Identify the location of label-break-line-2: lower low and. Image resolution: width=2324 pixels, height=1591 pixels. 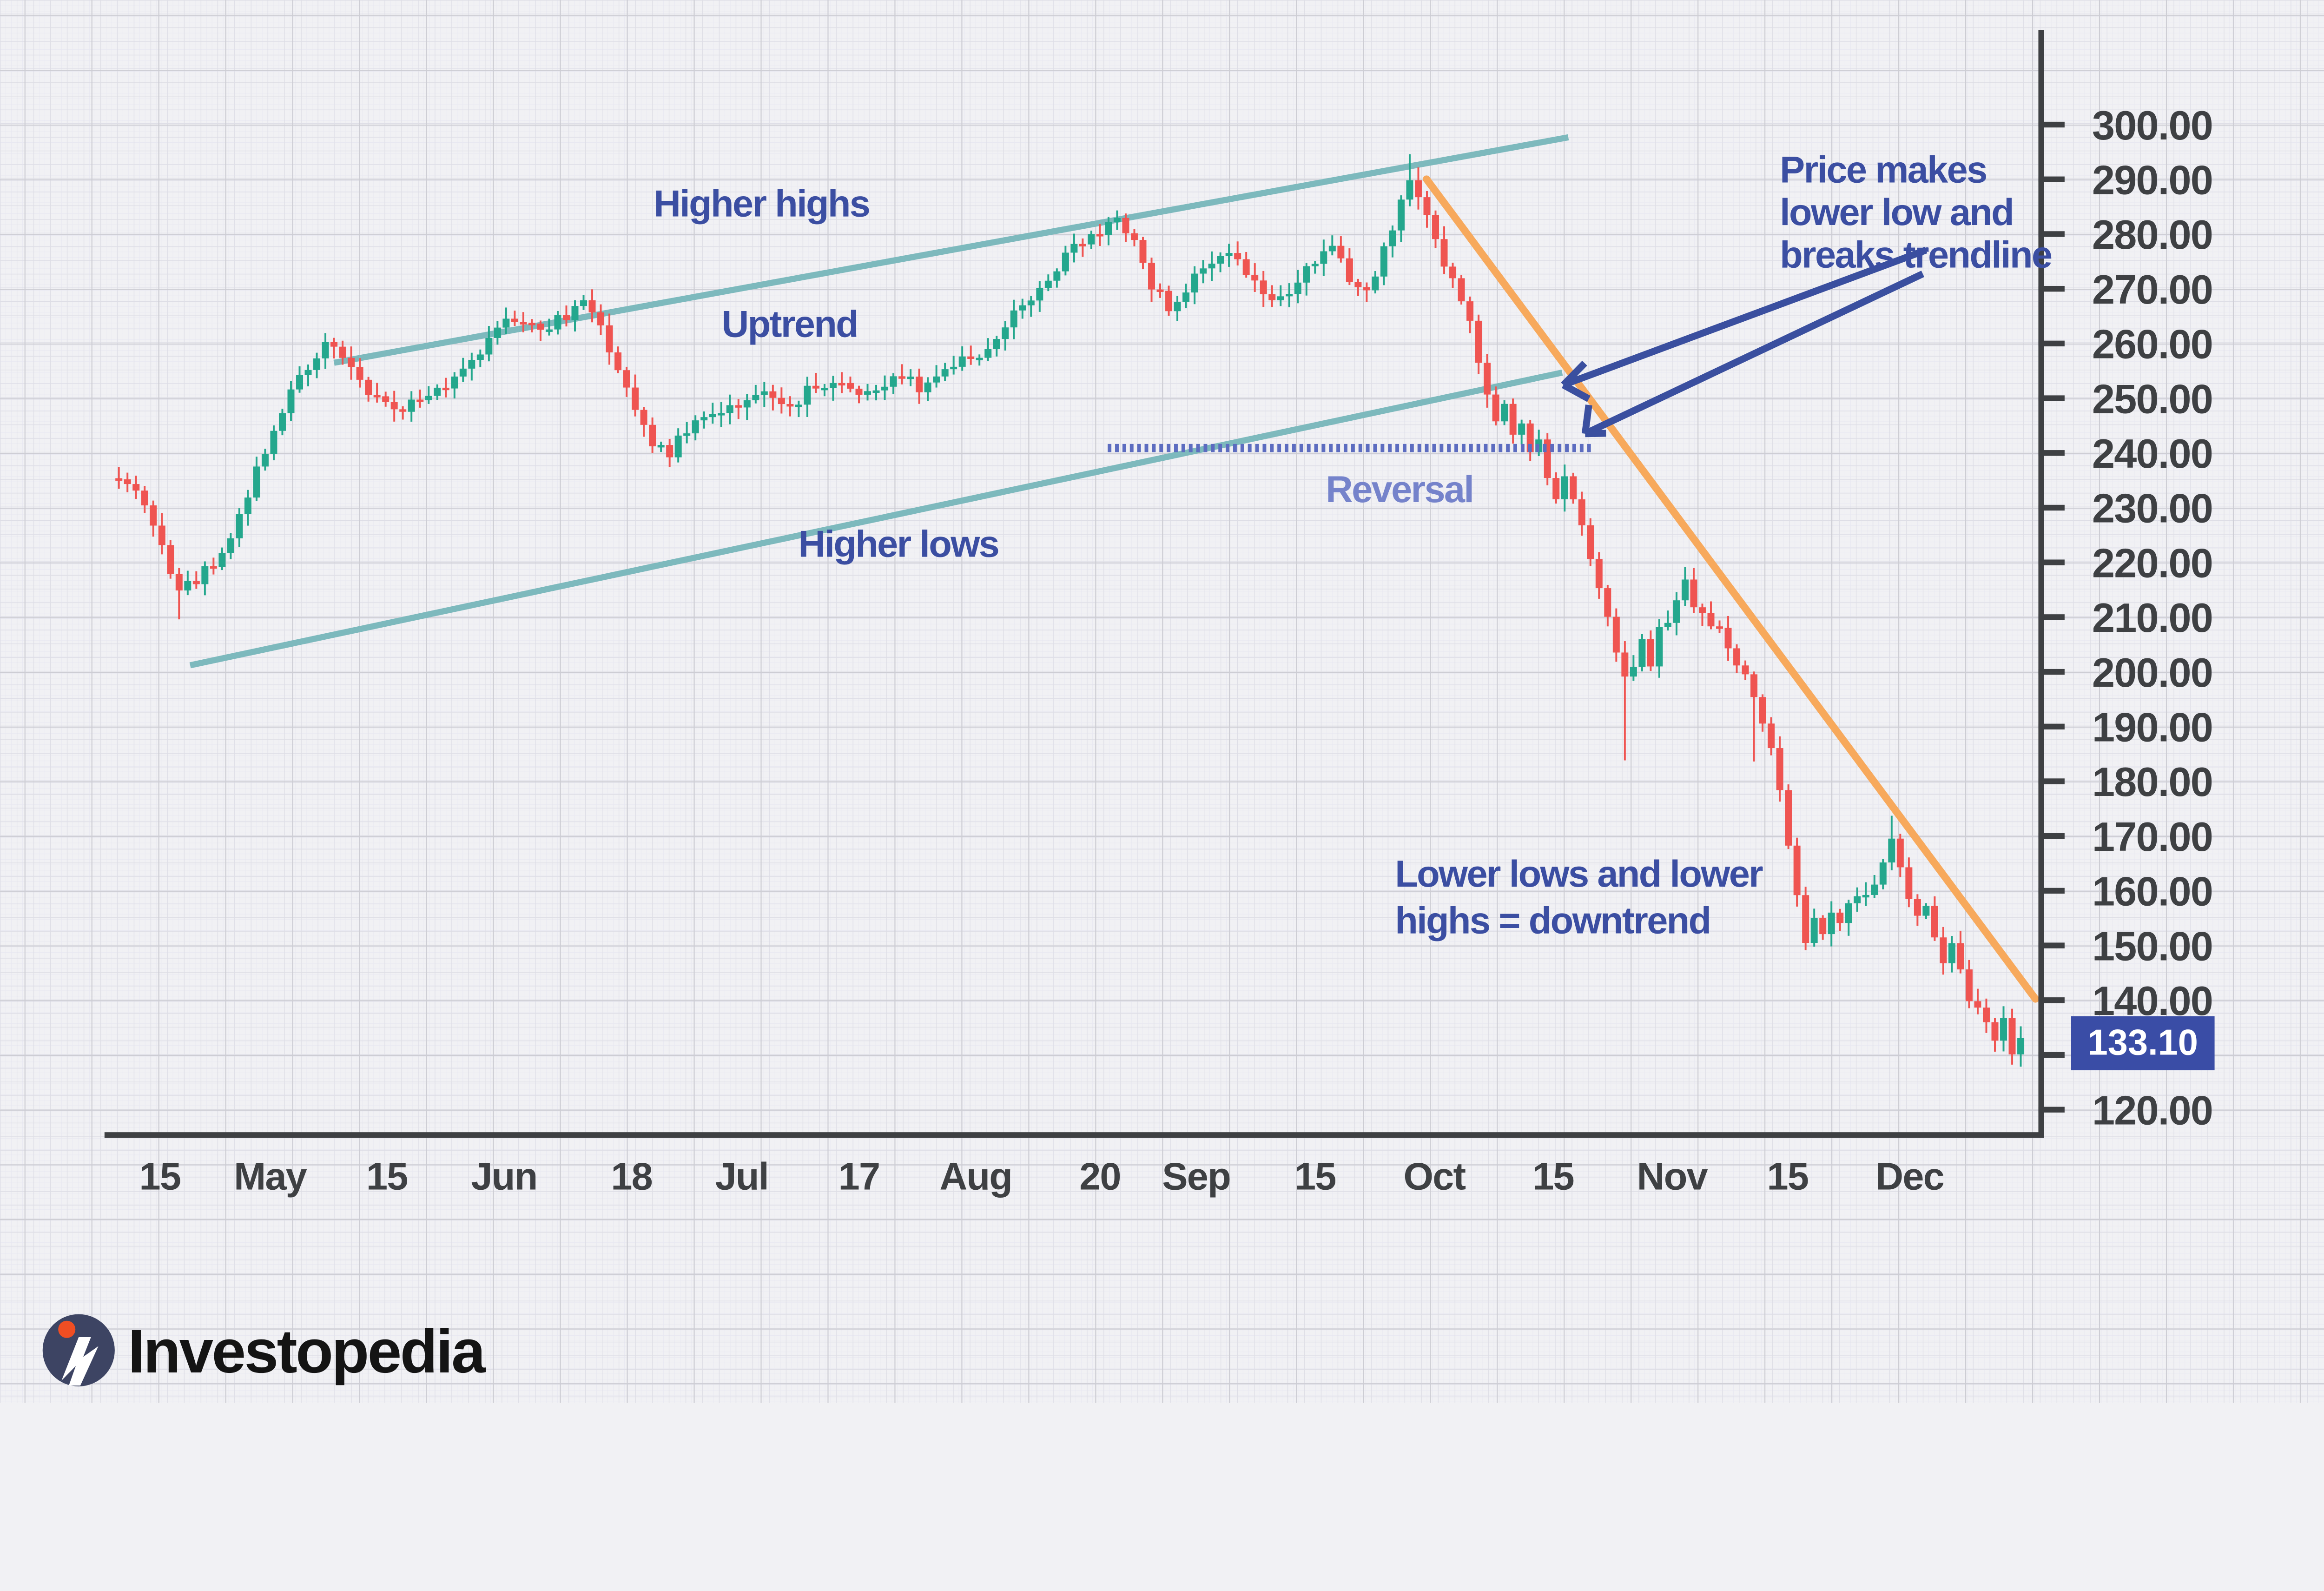
(1896, 213).